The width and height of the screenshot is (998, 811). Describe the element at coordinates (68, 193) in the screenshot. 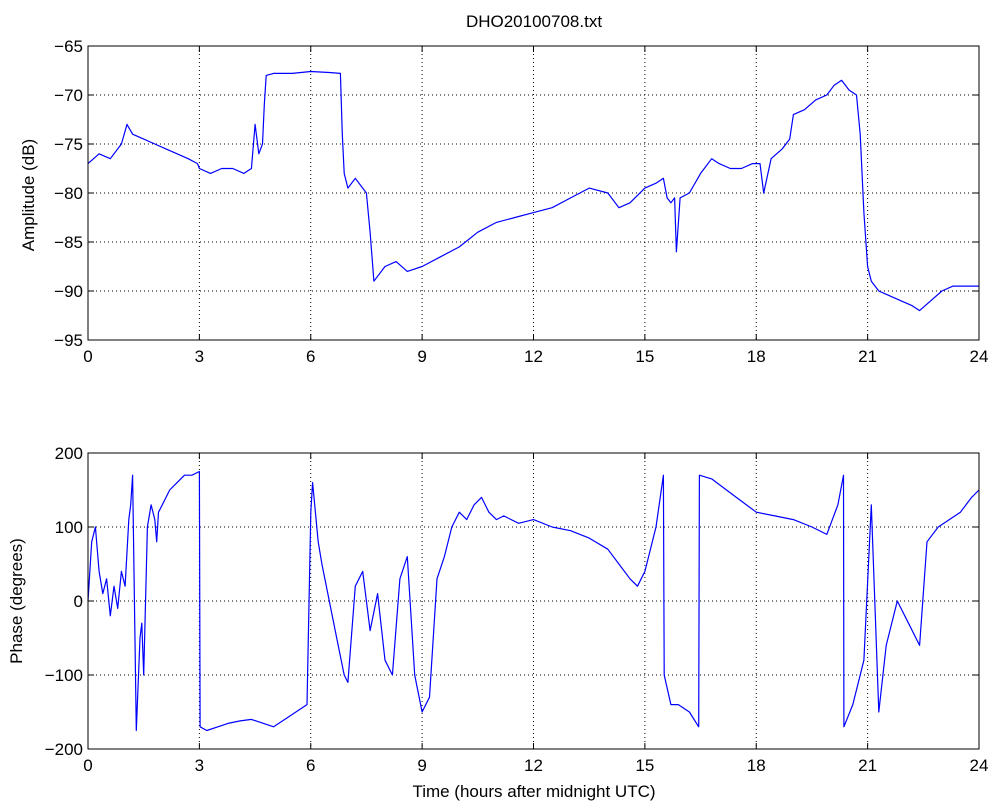

I see `y-tick-label: −80` at that location.